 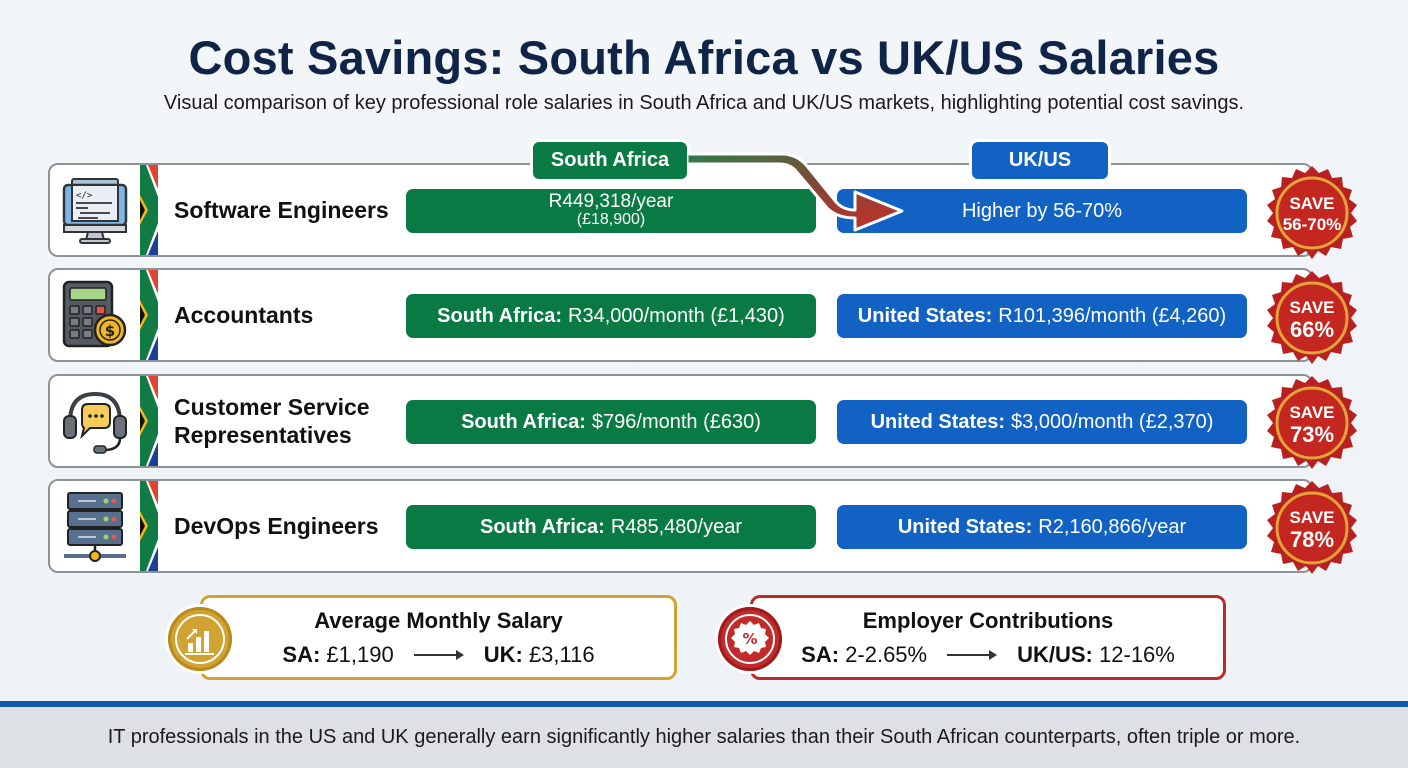 What do you see at coordinates (1112, 421) in the screenshot?
I see `us-salary-value: $3,000/month (£2,370)` at bounding box center [1112, 421].